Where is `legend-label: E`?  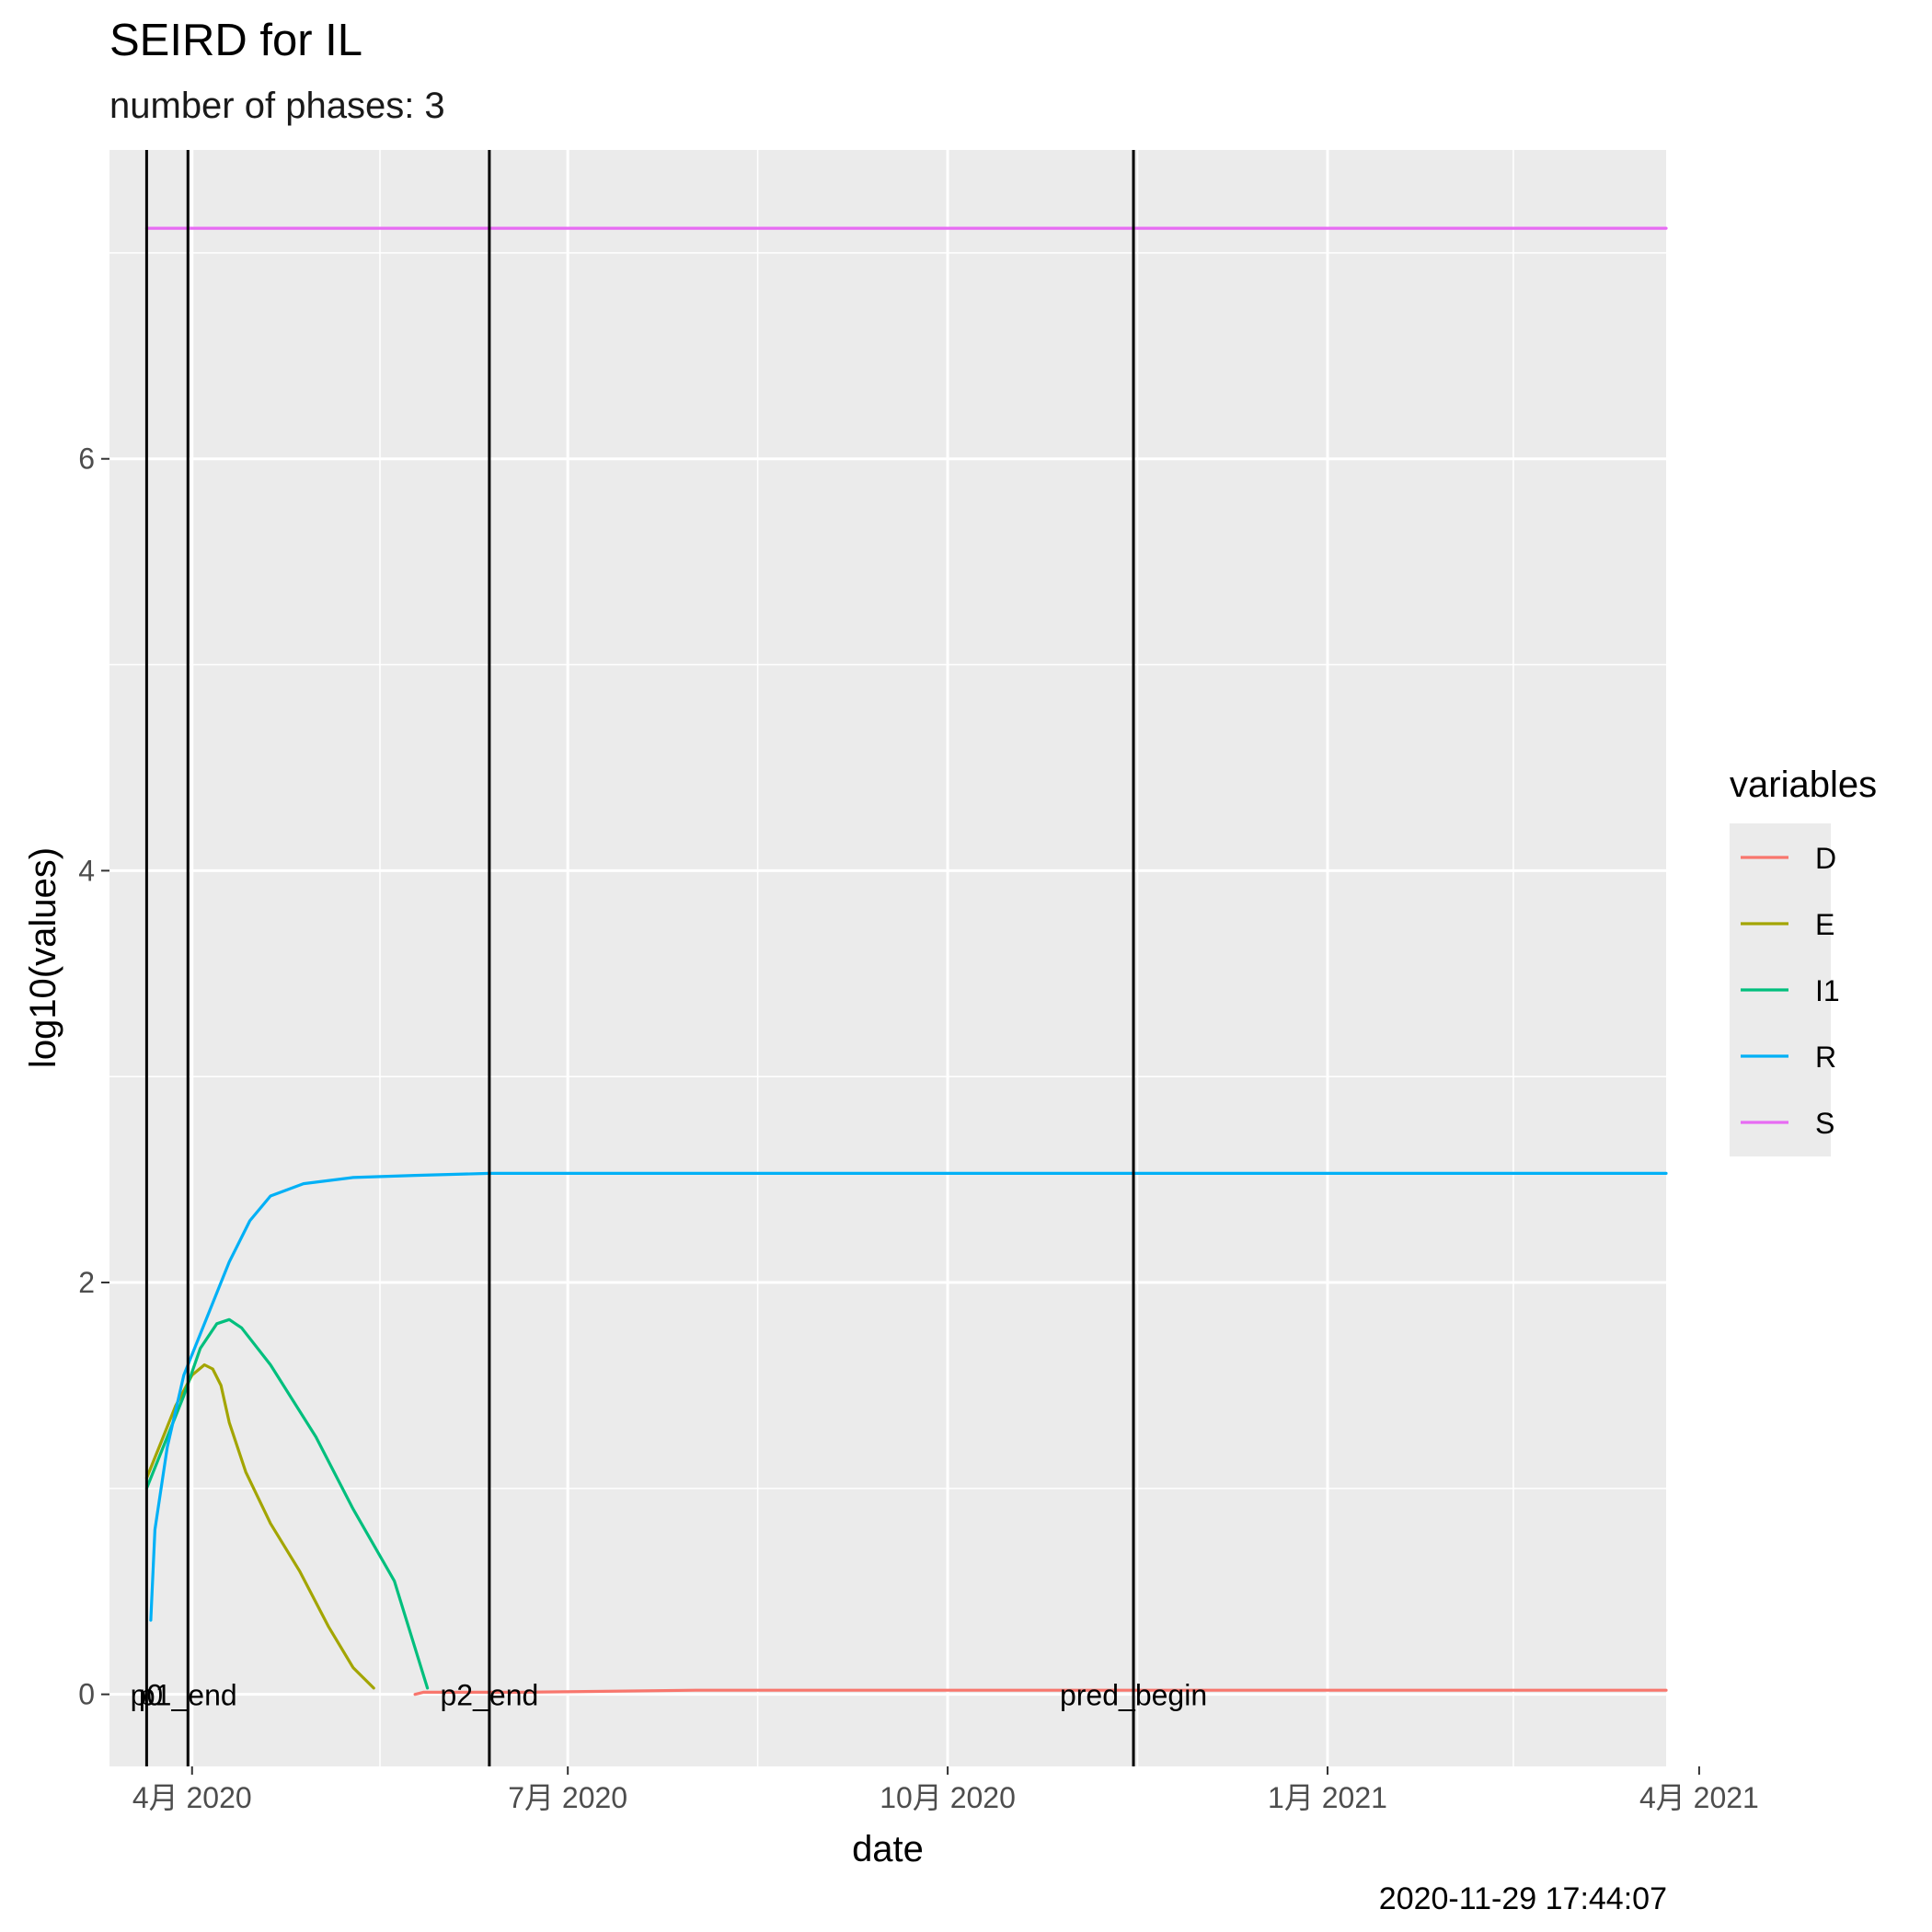
legend-label: E is located at coordinates (1824, 924).